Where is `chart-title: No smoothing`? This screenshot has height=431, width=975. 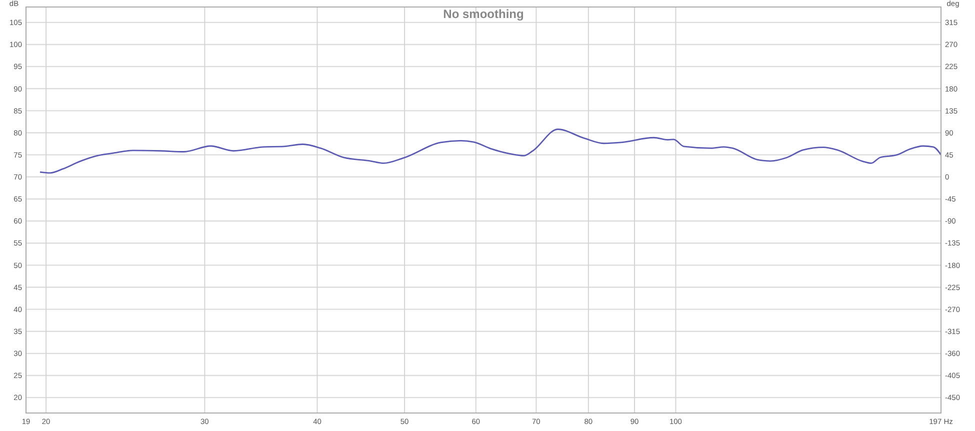
chart-title: No smoothing is located at coordinates (483, 14).